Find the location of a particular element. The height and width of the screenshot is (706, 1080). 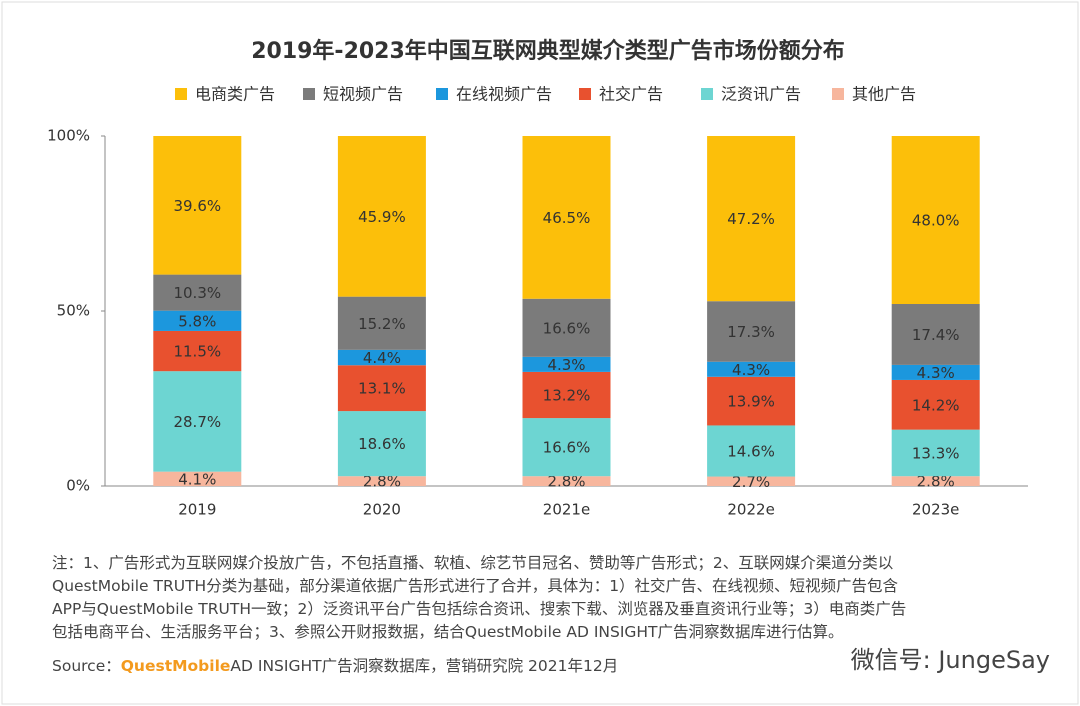

legend-label: 社交广告 is located at coordinates (631, 94).